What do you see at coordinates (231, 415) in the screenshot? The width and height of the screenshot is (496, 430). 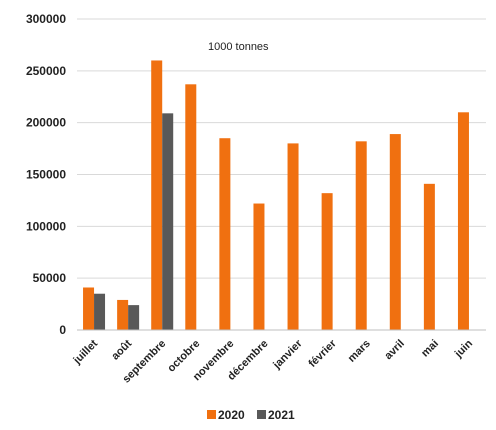 I see `legend-label-2020: 2020` at bounding box center [231, 415].